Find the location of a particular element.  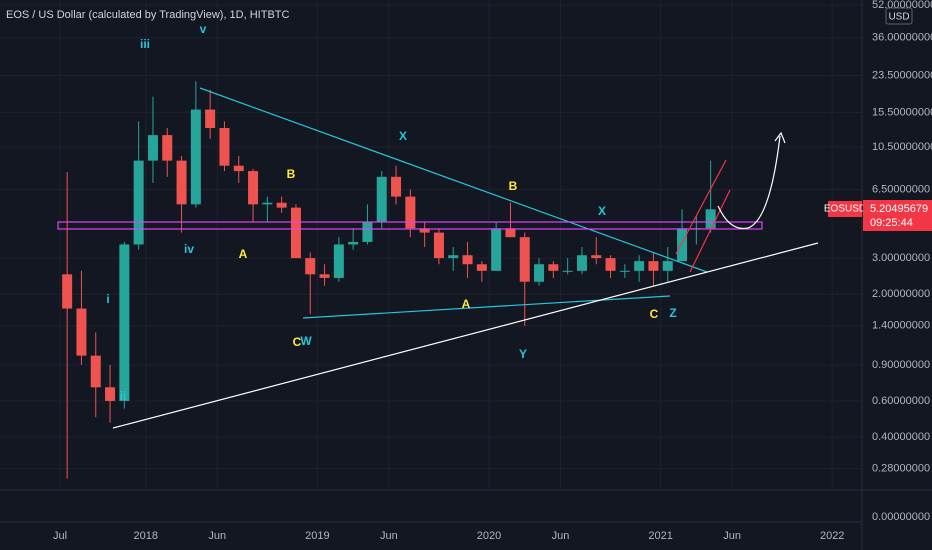

x-tick-label: 2020 is located at coordinates (489, 536).